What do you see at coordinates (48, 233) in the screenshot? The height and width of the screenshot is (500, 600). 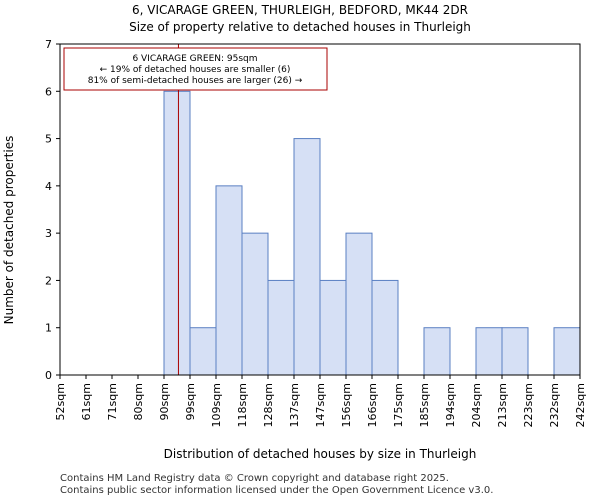 I see `y-tick-label: 3` at bounding box center [48, 233].